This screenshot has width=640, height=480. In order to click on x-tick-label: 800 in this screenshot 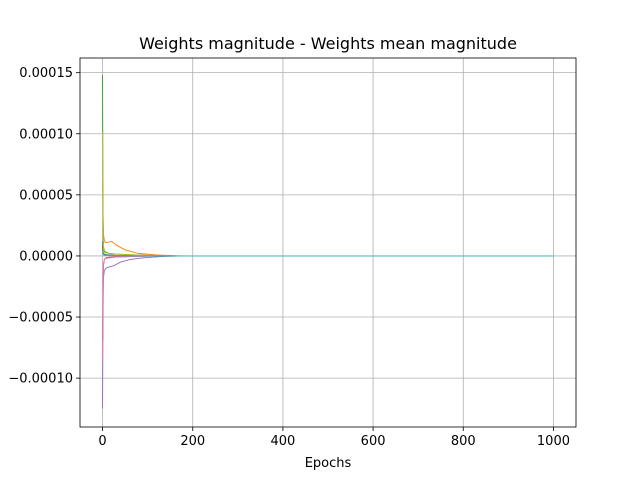, I will do `click(463, 441)`.